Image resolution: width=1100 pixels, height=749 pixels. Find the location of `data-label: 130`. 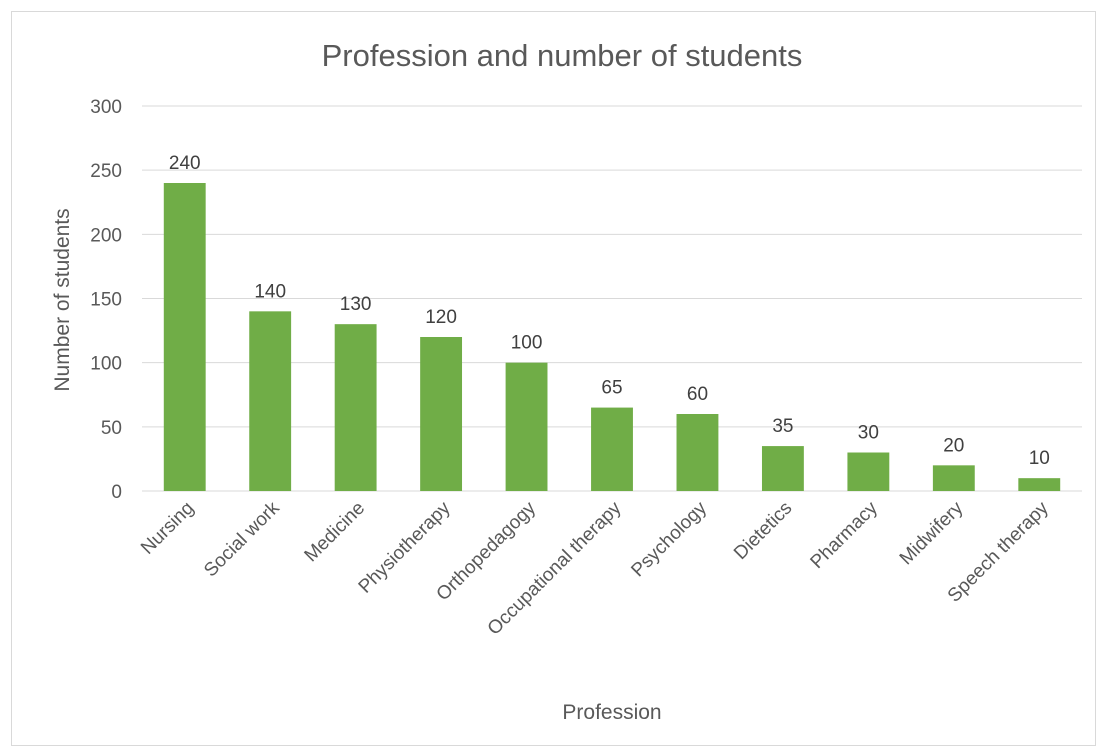

data-label: 130 is located at coordinates (356, 304).